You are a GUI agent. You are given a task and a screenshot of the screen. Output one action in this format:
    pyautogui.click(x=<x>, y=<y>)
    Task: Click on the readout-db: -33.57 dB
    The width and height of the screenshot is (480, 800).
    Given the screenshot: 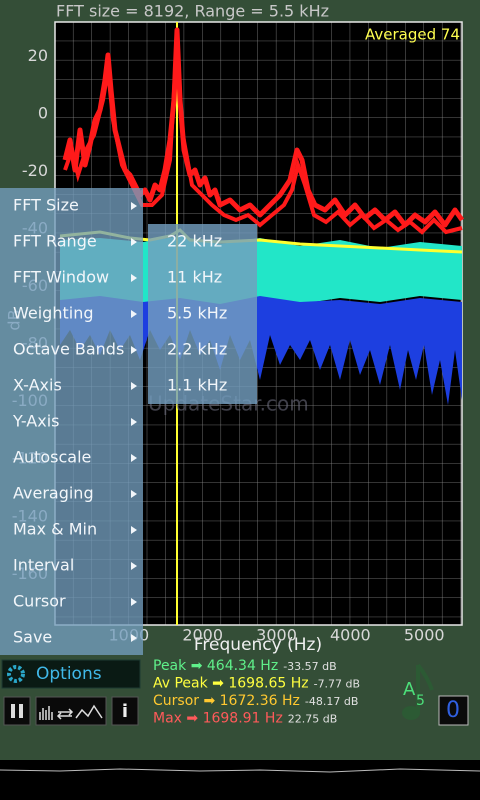 What is the action you would take?
    pyautogui.click(x=310, y=666)
    